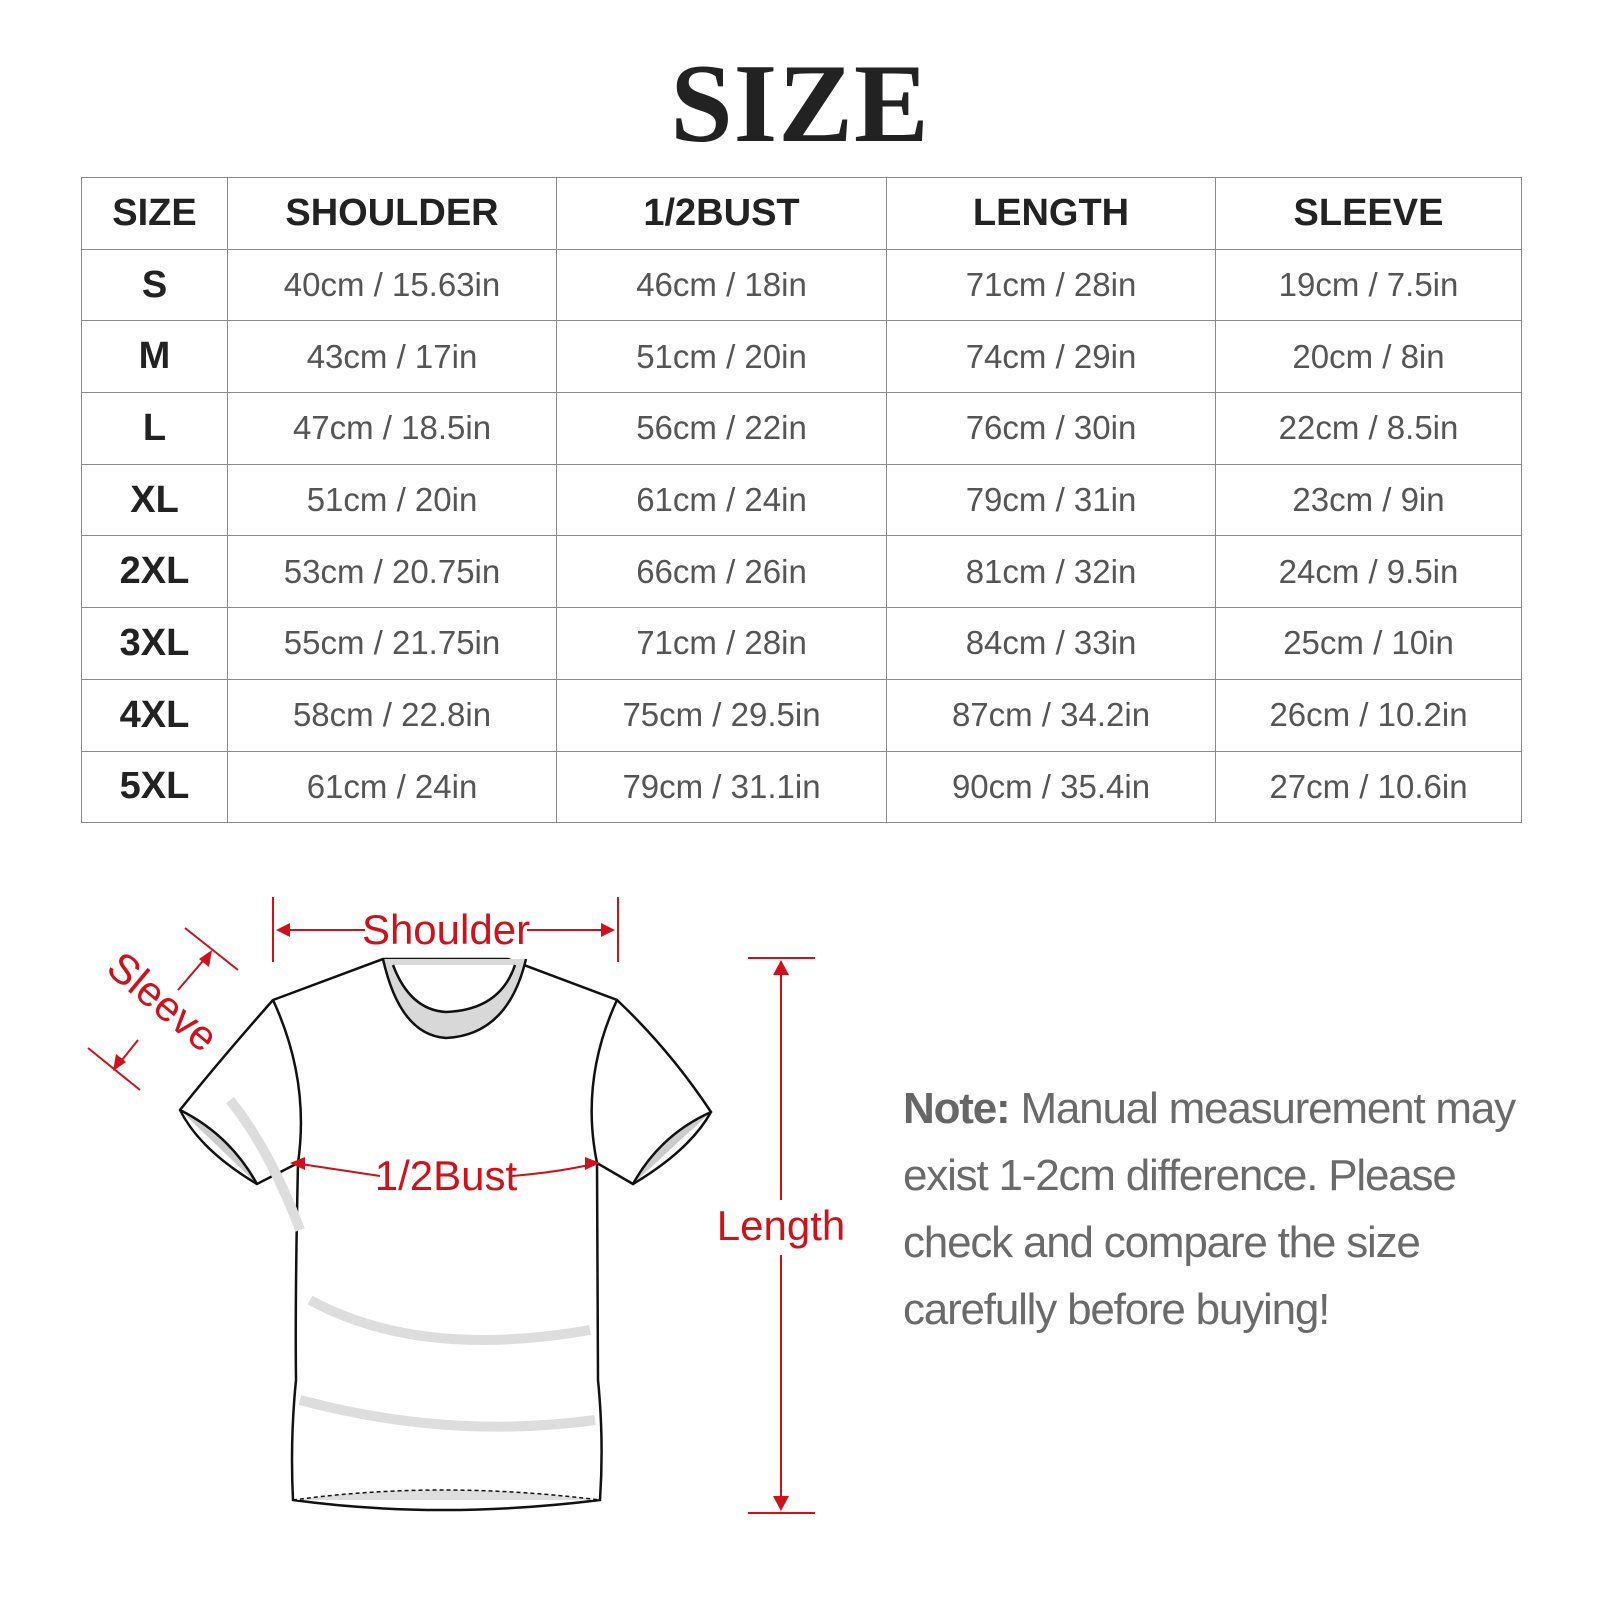 The image size is (1600, 1600). I want to click on size-cell: L, so click(154, 428).